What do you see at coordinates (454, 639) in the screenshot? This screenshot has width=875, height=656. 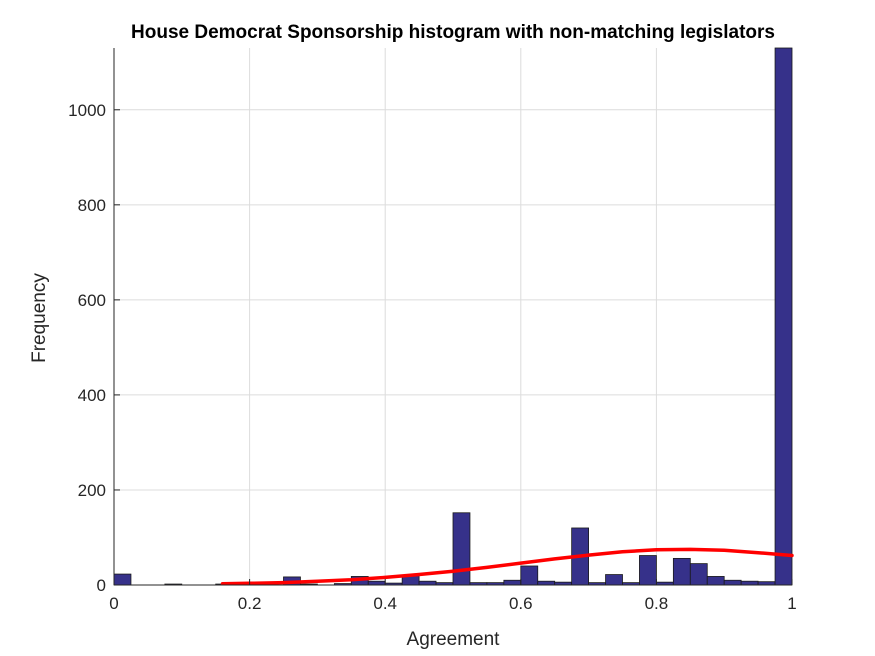 I see `x-axis-label: Agreement` at bounding box center [454, 639].